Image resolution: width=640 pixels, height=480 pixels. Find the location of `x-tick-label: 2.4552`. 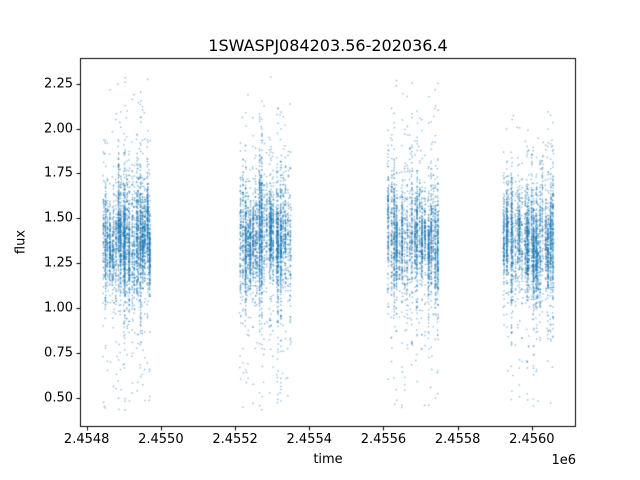

x-tick-label: 2.4552 is located at coordinates (235, 439).